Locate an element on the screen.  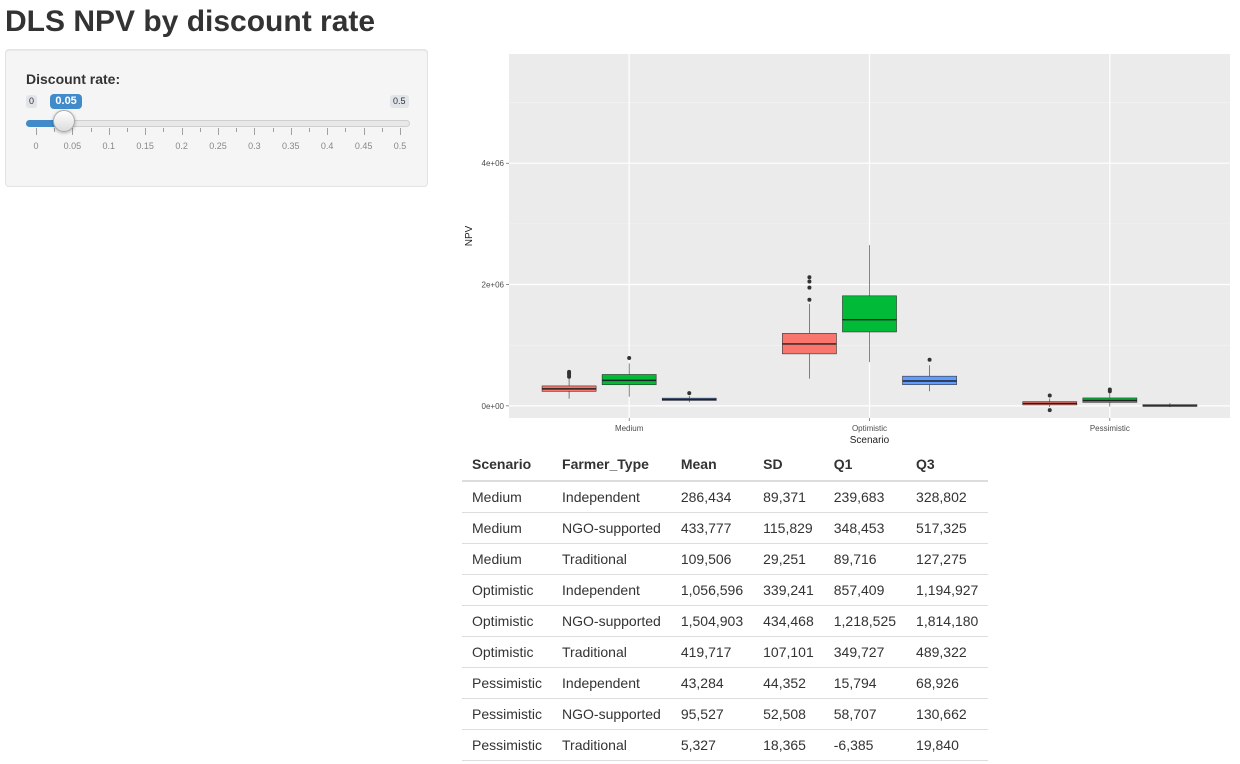
column-header: Mean is located at coordinates (712, 465).